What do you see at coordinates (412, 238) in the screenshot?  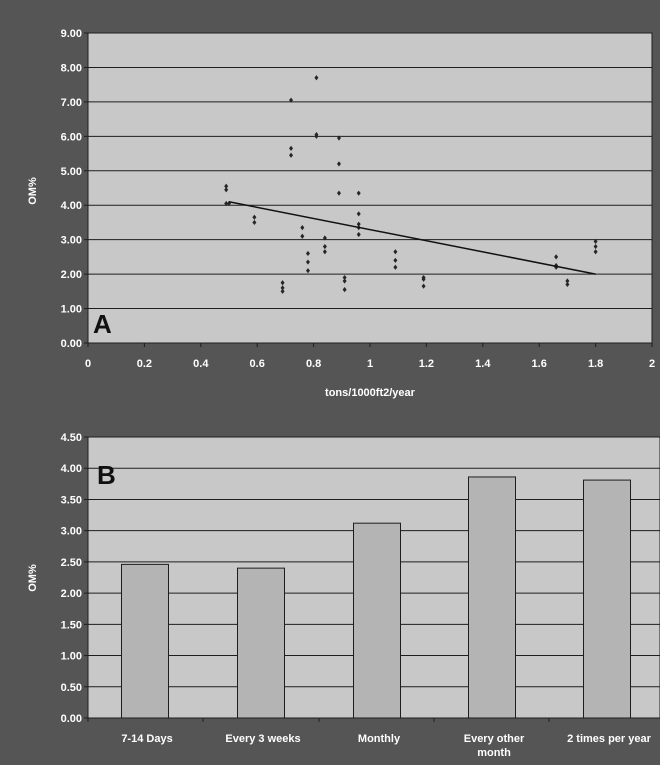 I see `trendline-a` at bounding box center [412, 238].